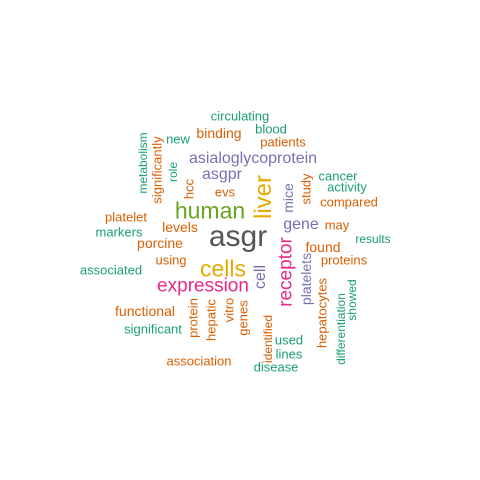 This screenshot has width=480, height=480. What do you see at coordinates (289, 340) in the screenshot?
I see `word-used: used` at bounding box center [289, 340].